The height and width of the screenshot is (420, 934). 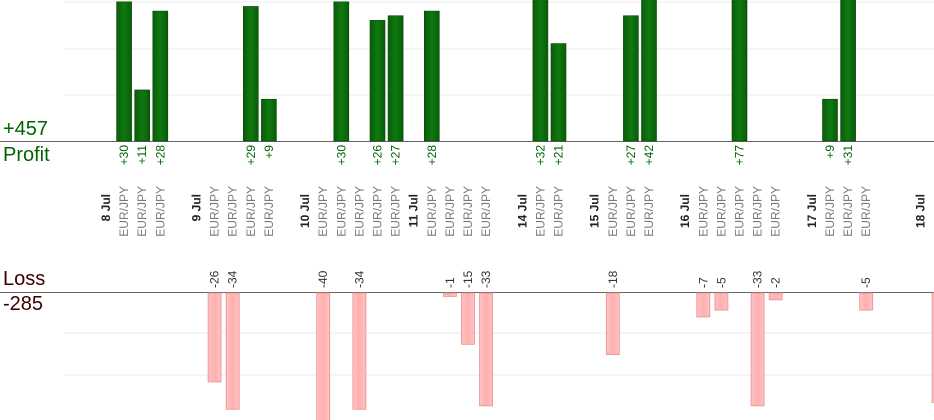 What do you see at coordinates (251, 155) in the screenshot?
I see `profit-value-label: +29` at bounding box center [251, 155].